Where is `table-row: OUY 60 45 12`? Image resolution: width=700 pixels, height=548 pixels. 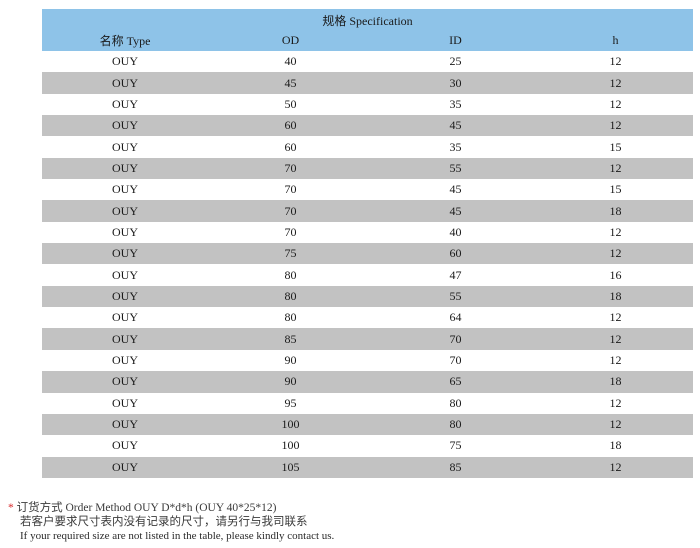
table-row: OUY 60 45 12 is located at coordinates (367, 126).